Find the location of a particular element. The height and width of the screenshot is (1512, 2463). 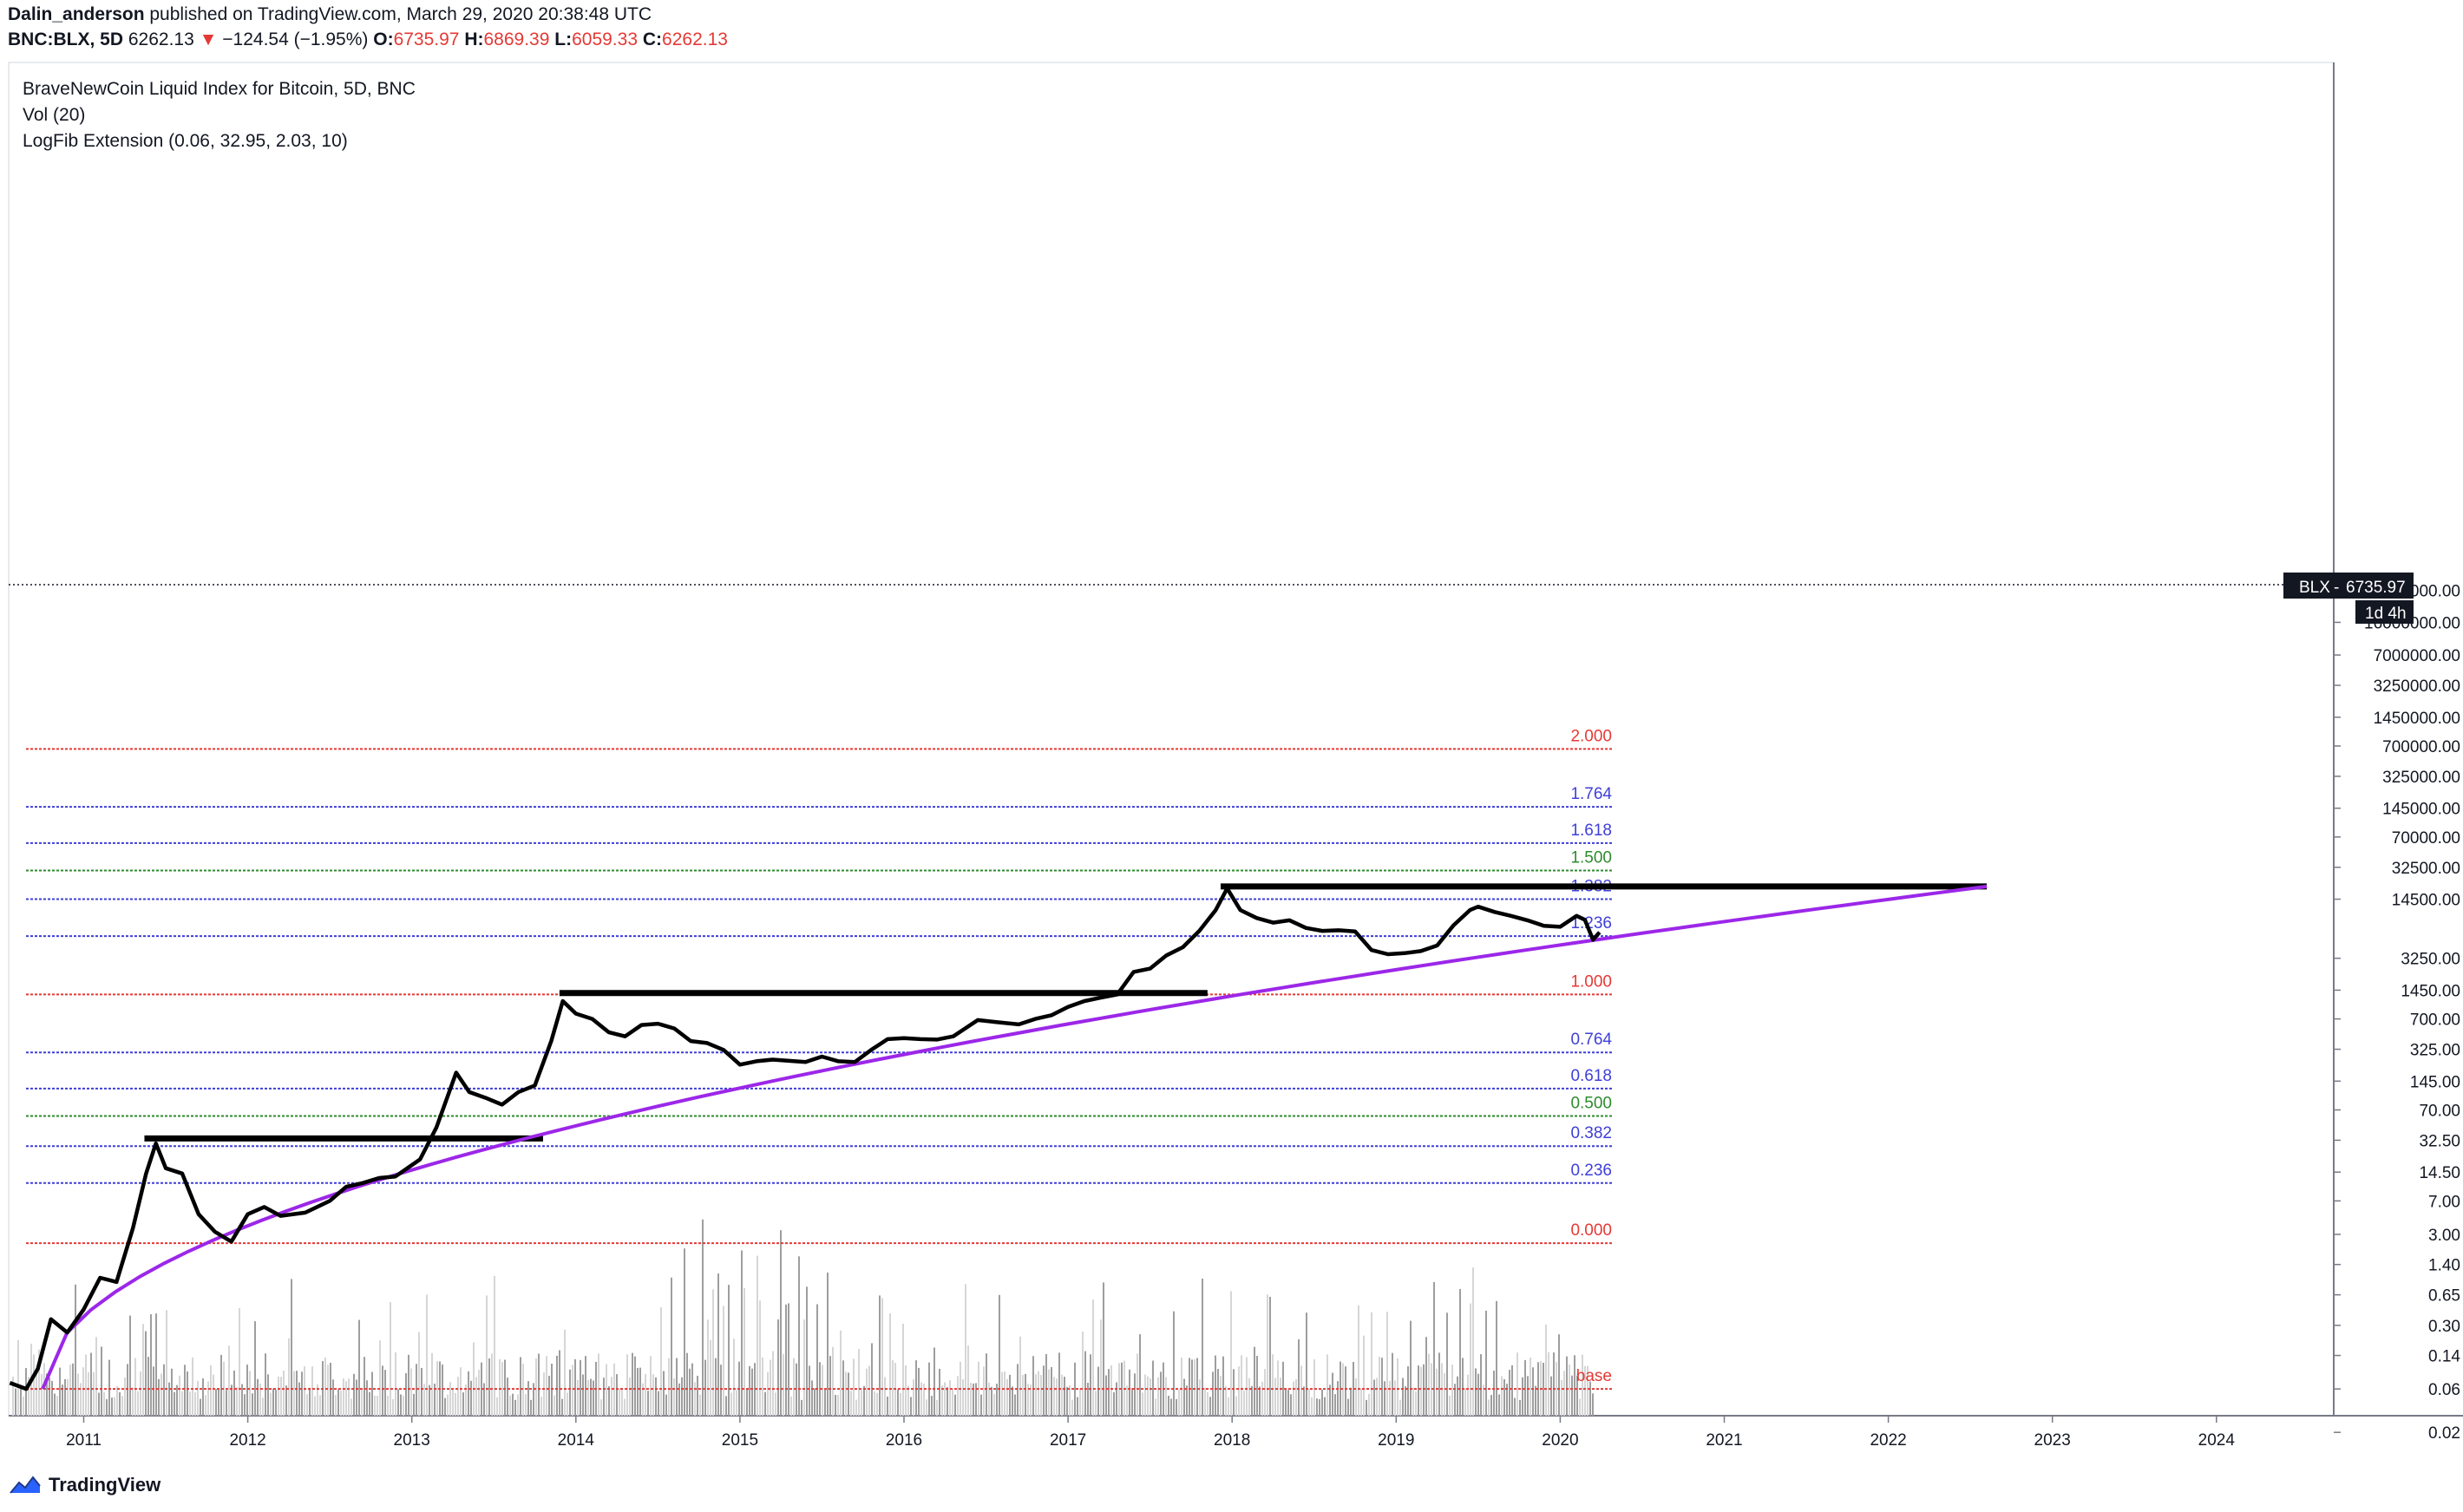

high-value: 6869.39 is located at coordinates (516, 39).